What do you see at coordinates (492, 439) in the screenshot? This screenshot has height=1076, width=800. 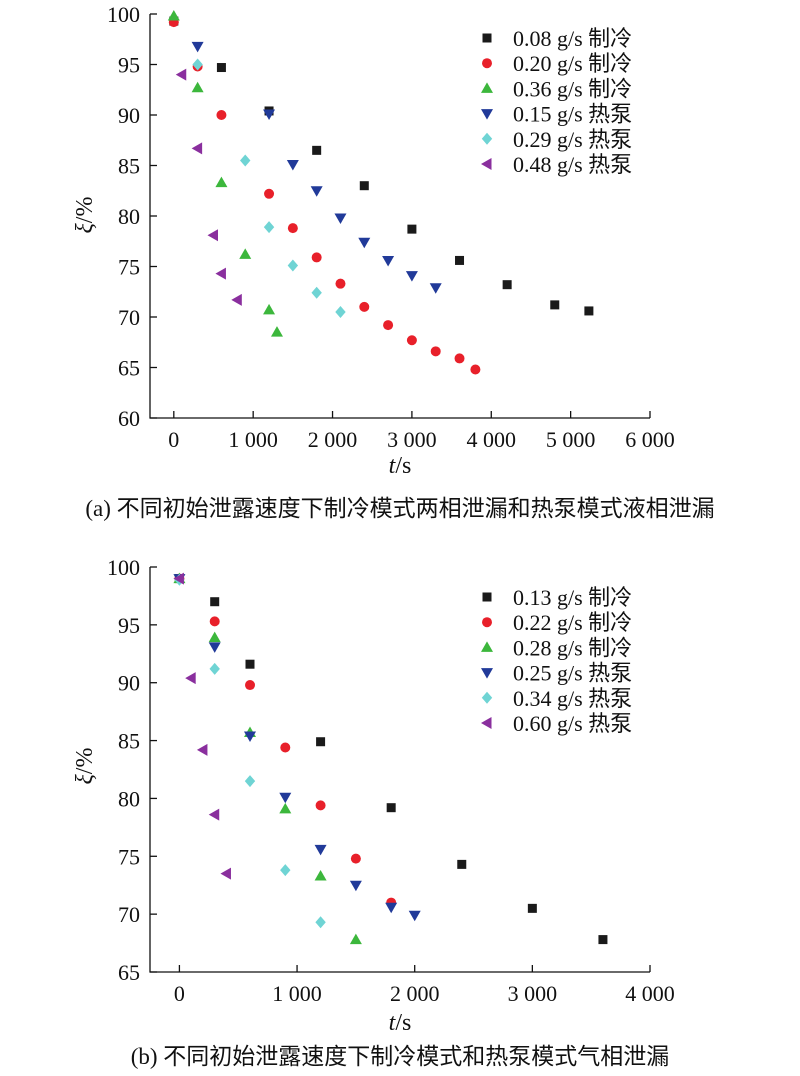 I see `panel-a-x-tick-label: 4 000` at bounding box center [492, 439].